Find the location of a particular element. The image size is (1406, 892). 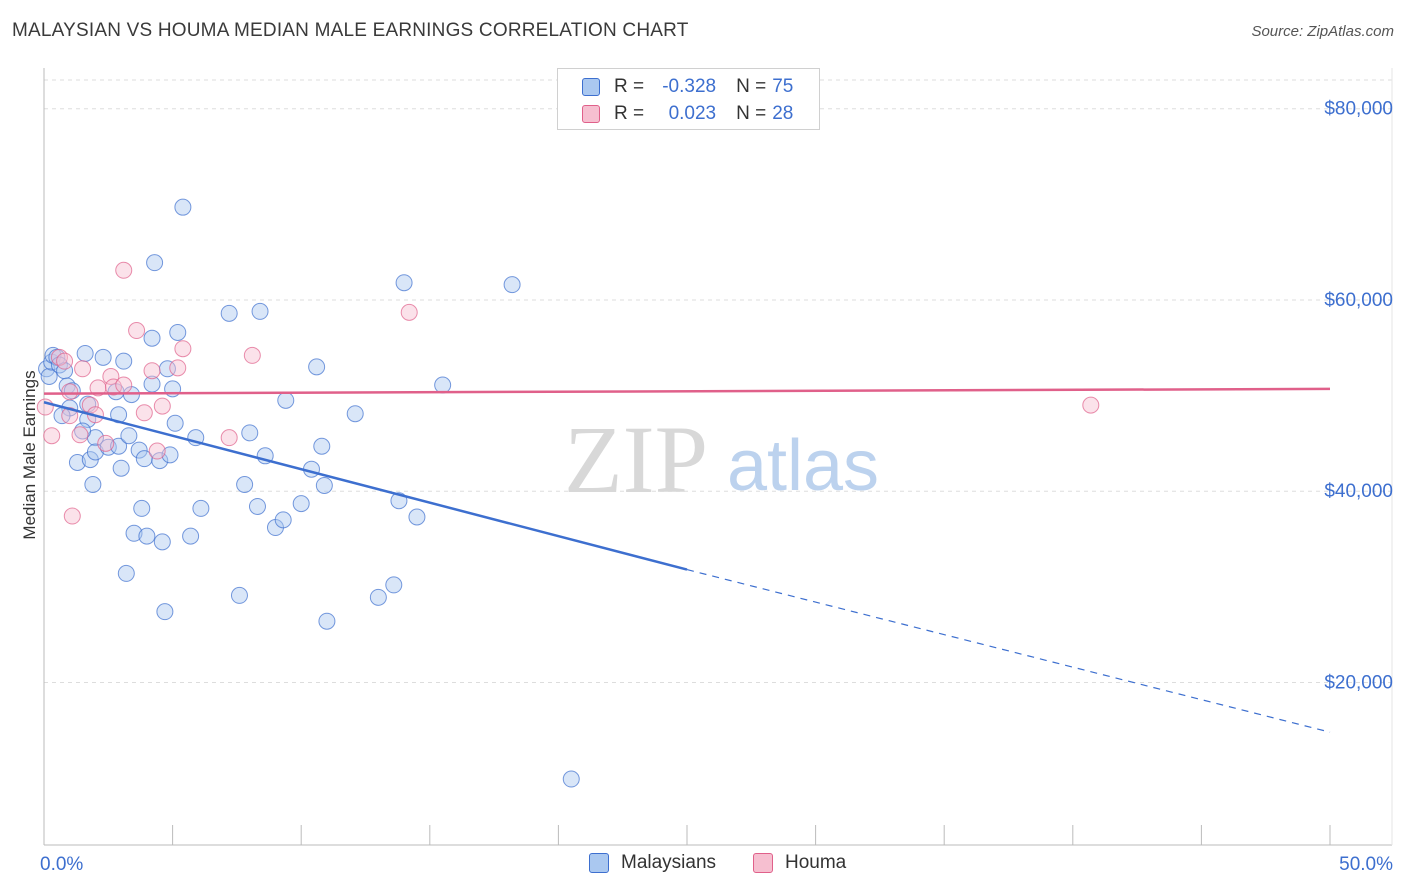

malaysians-trend-line is located at coordinates (365, 486).